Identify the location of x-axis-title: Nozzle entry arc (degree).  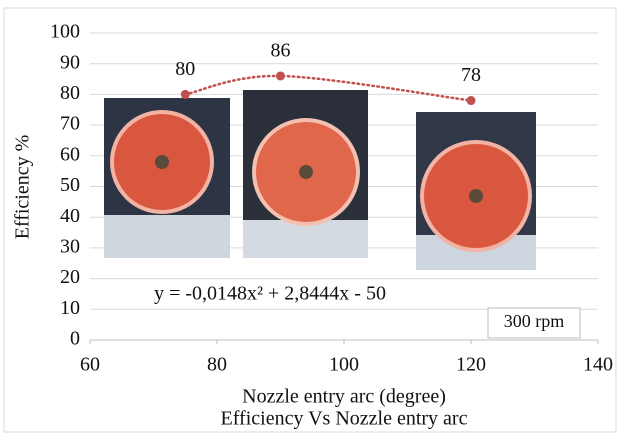
(344, 397).